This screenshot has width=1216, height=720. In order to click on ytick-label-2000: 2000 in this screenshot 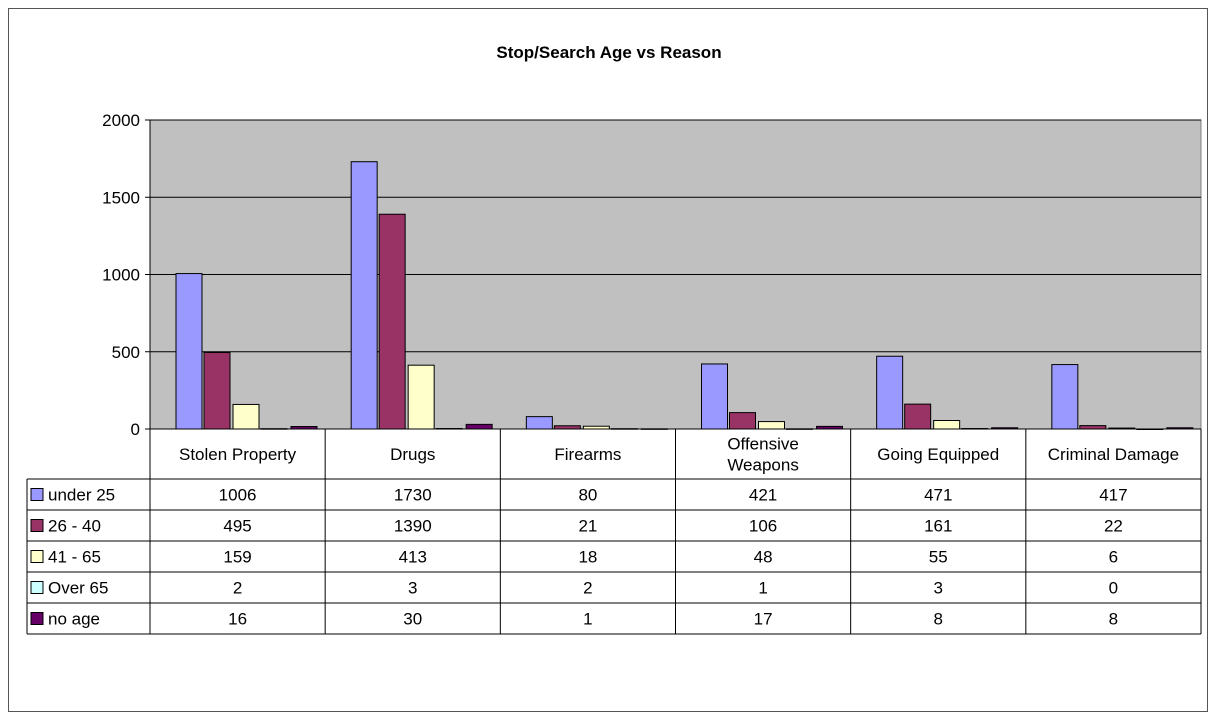, I will do `click(121, 120)`.